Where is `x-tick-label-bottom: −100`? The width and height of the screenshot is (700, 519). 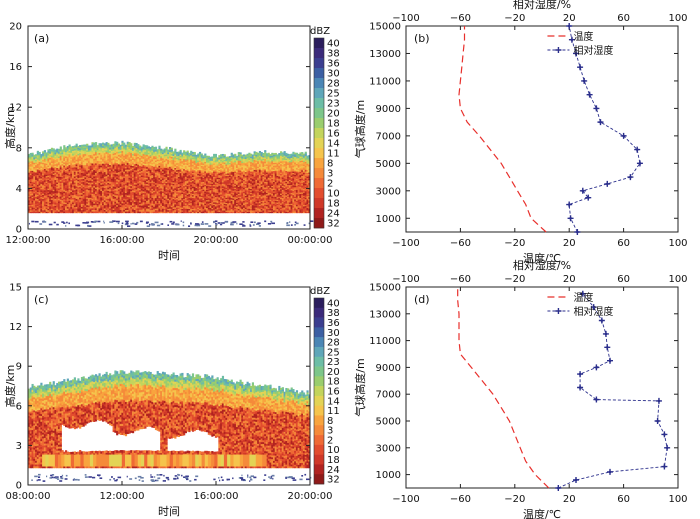 x-tick-label-bottom: −100 is located at coordinates (405, 499).